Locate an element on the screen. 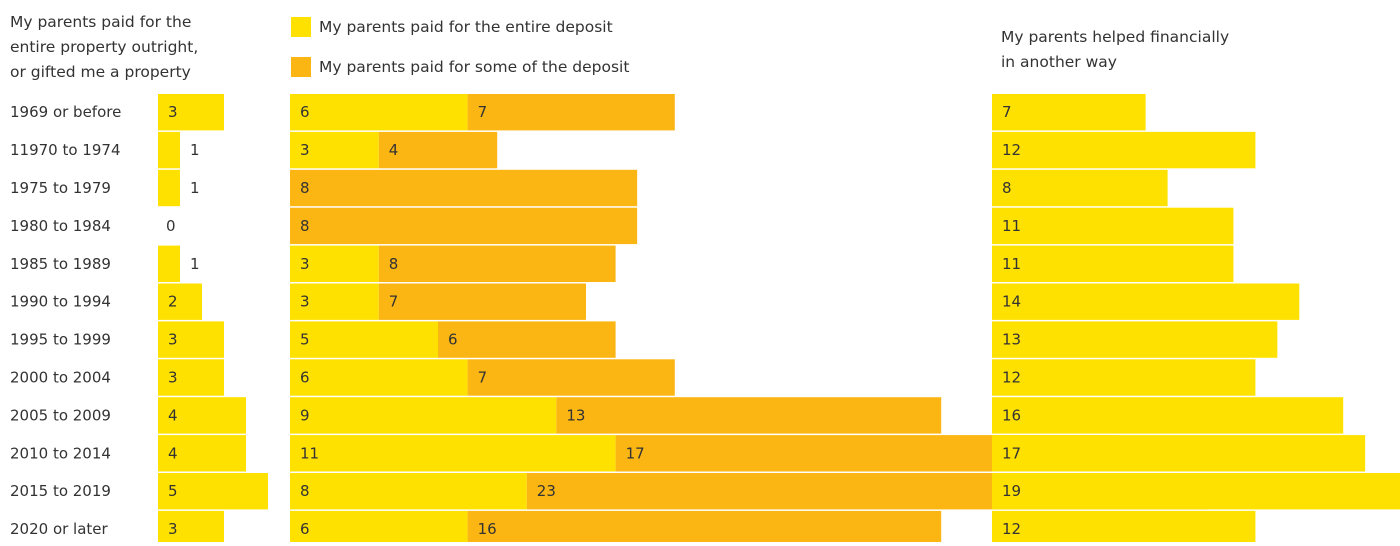 This screenshot has width=1400, height=546. legend-label: My parents paid for the entire deposit is located at coordinates (466, 27).